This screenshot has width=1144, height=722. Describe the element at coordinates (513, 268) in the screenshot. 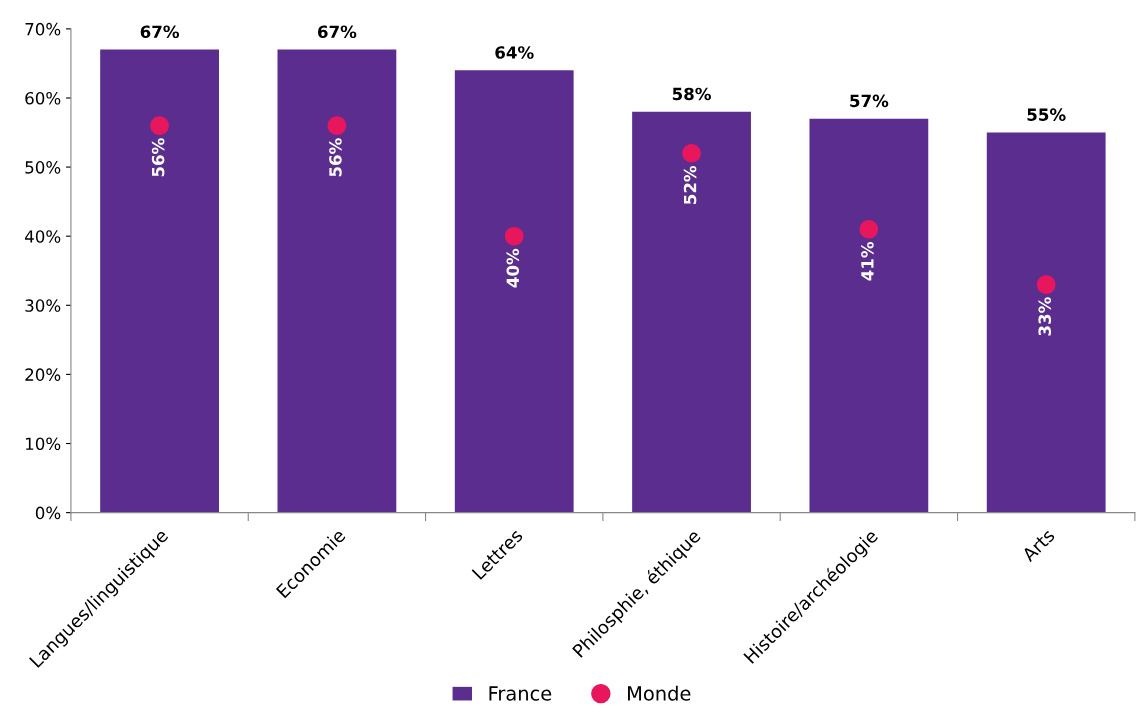

I see `data-label: 40%` at that location.